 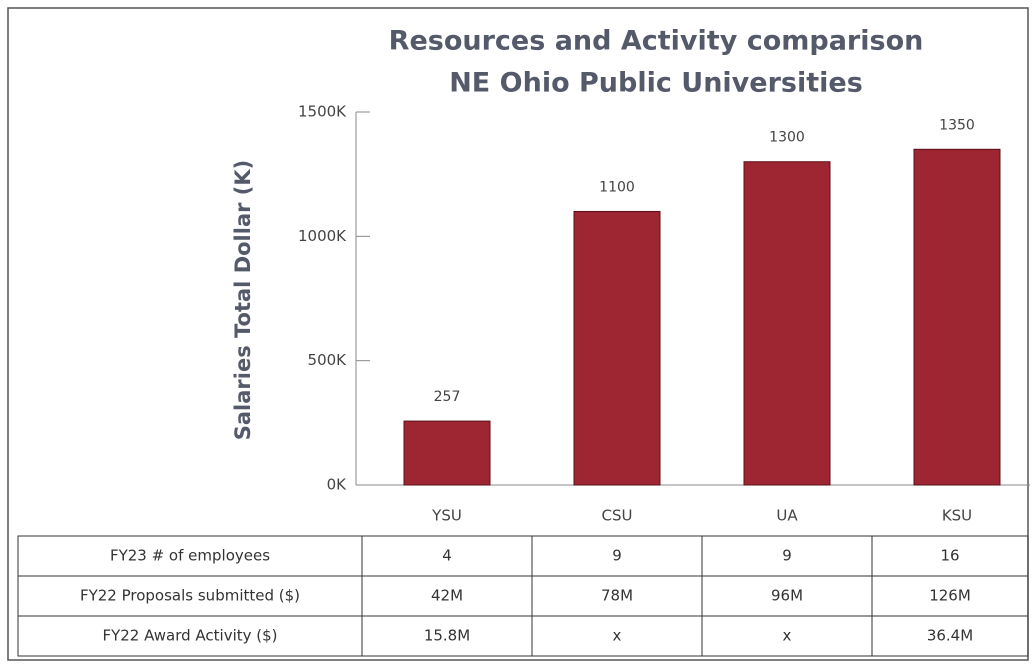 What do you see at coordinates (337, 485) in the screenshot?
I see `y-tick-label: 0K` at bounding box center [337, 485].